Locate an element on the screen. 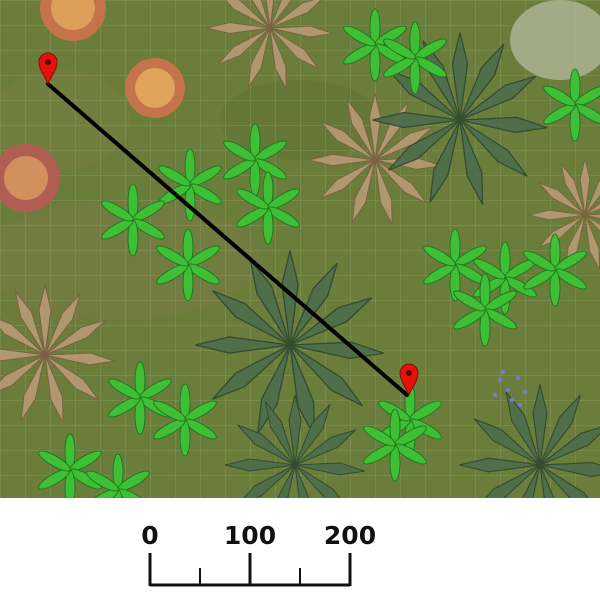 Image resolution: width=600 pixels, height=604 pixels. scale-label-0: 0 is located at coordinates (149, 535).